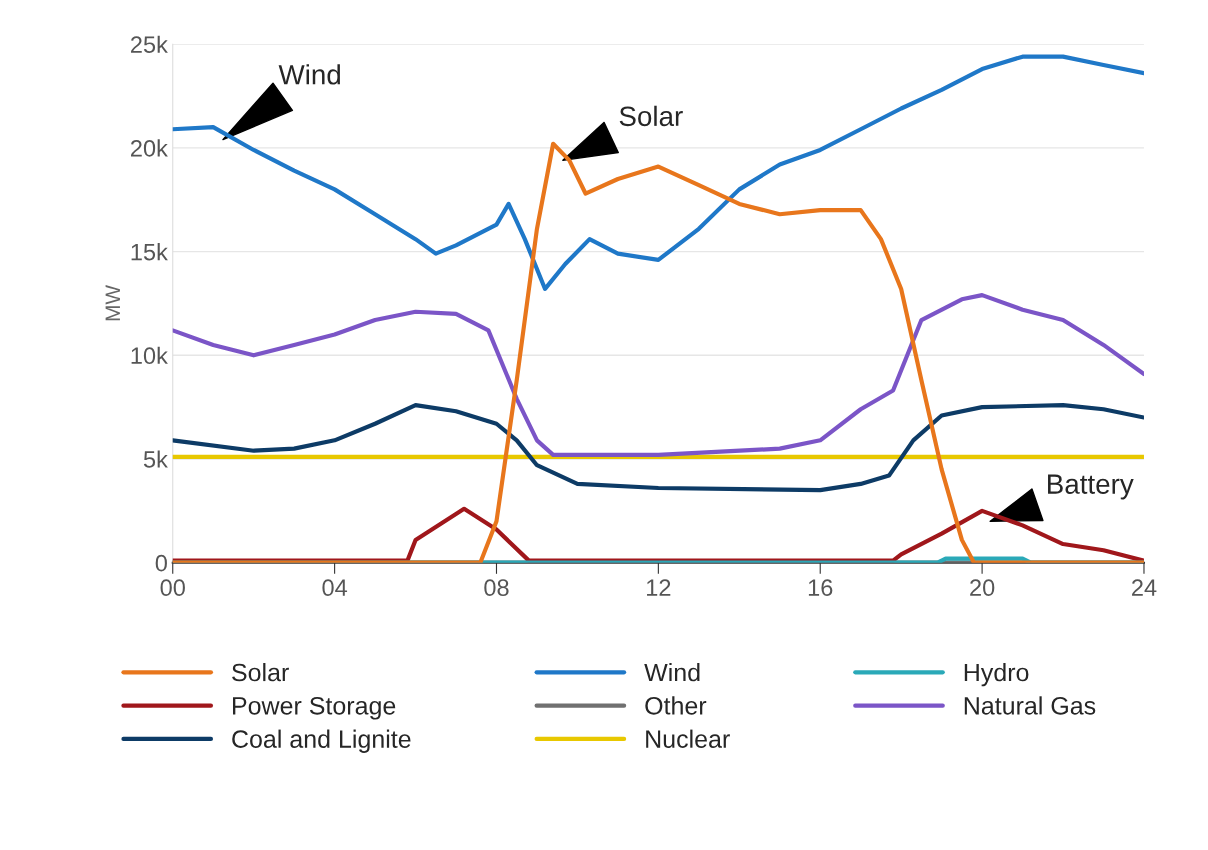 The height and width of the screenshot is (850, 1208). Describe the element at coordinates (996, 674) in the screenshot. I see `legend-label: Hydro` at that location.